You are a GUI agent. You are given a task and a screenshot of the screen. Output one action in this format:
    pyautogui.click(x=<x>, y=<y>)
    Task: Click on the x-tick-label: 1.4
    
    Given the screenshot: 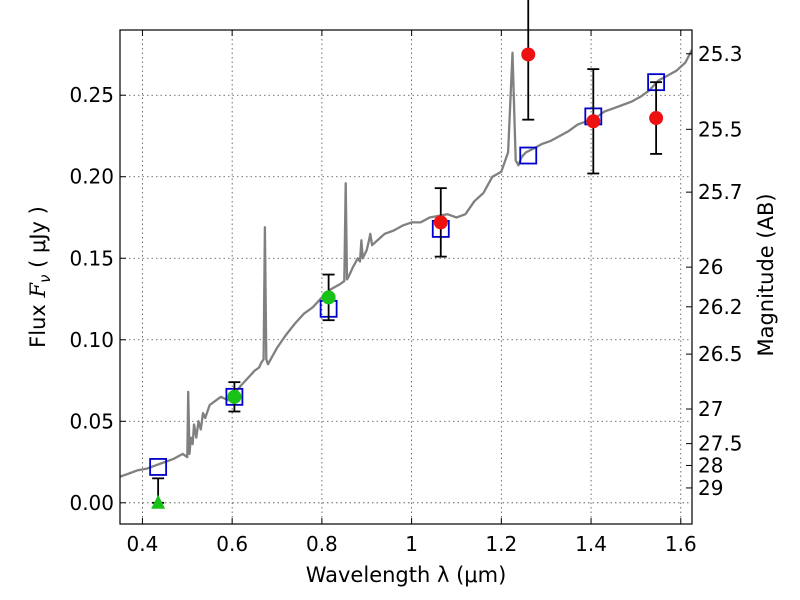 What is the action you would take?
    pyautogui.click(x=591, y=544)
    